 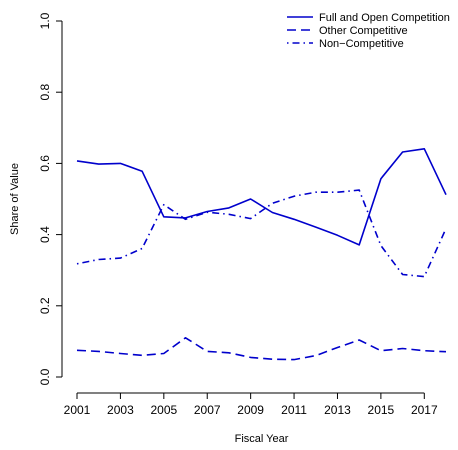 What do you see at coordinates (384, 18) in the screenshot?
I see `legend-label: Full and Open Competition` at bounding box center [384, 18].